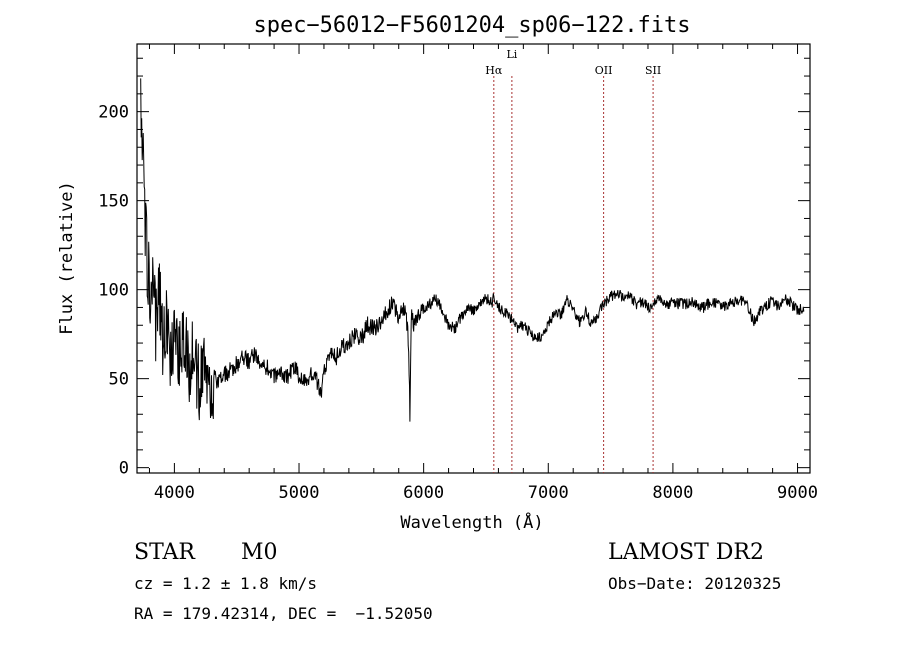 The image size is (900, 649). Describe the element at coordinates (604, 70) in the screenshot. I see `spectral-line-label: OII` at that location.